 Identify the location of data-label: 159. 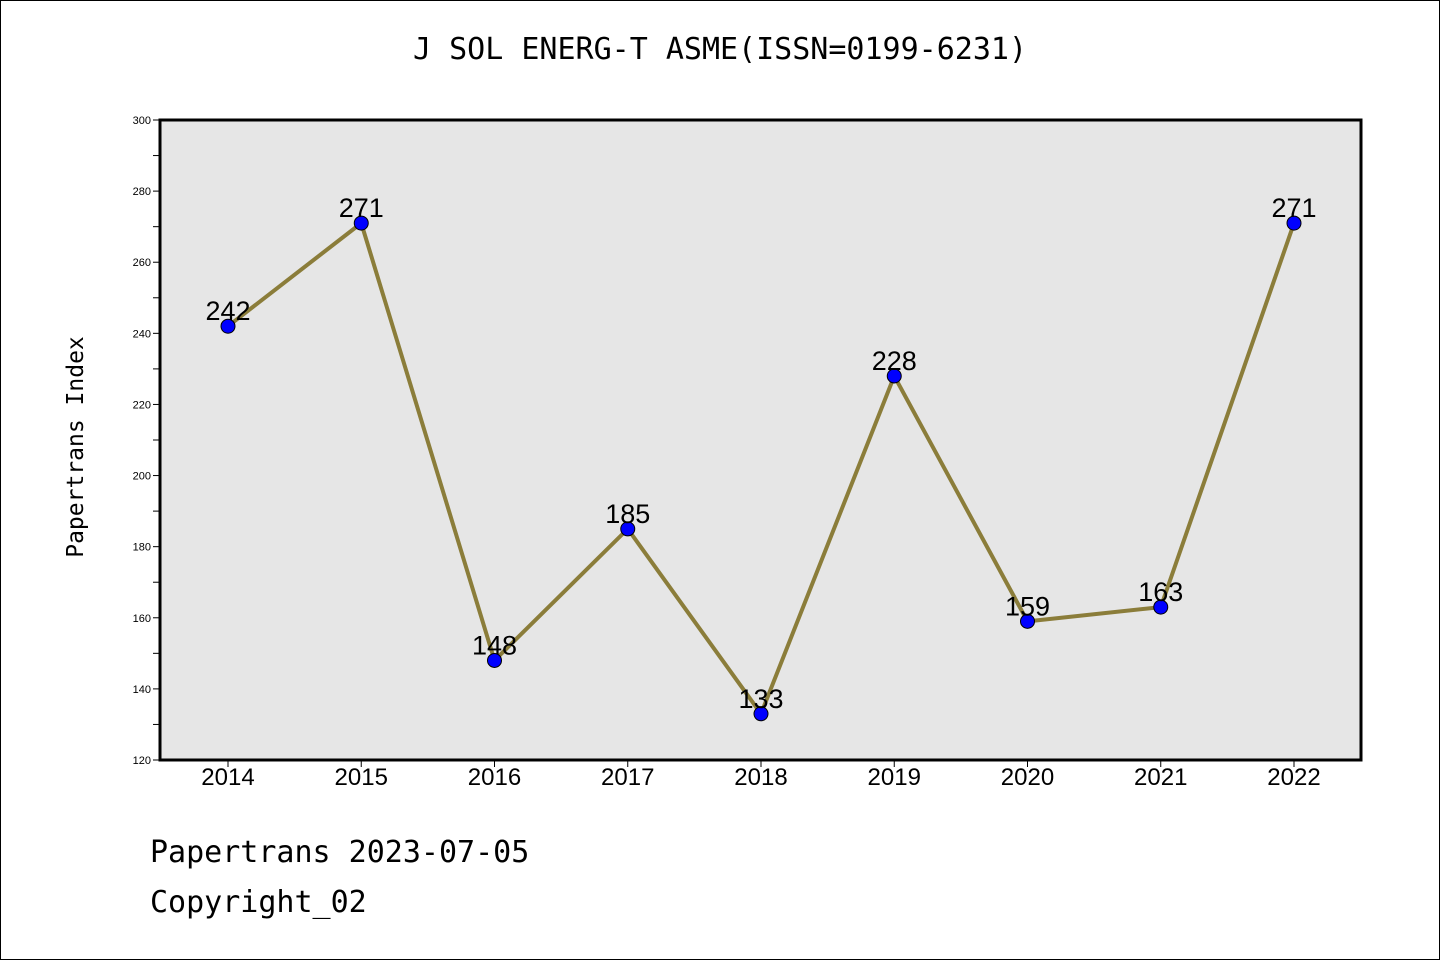
(1027, 606).